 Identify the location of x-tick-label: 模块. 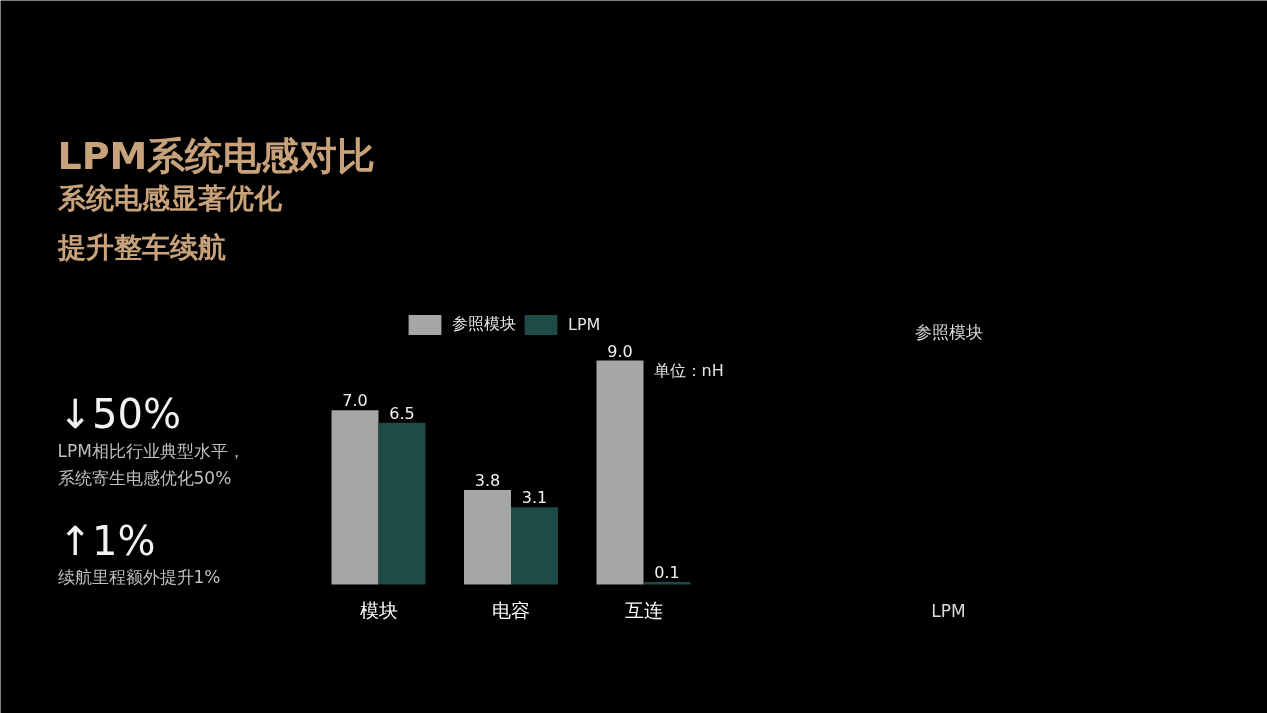
(378, 609).